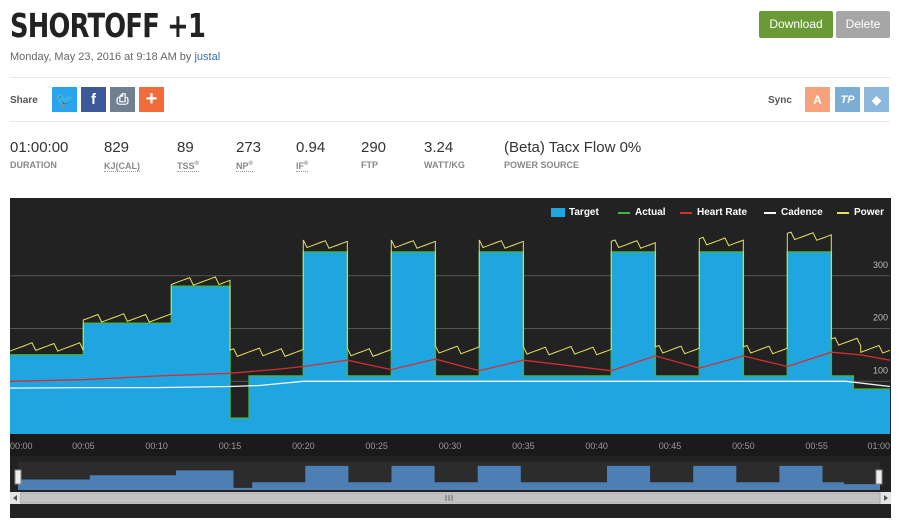 This screenshot has width=900, height=525. What do you see at coordinates (185, 147) in the screenshot?
I see `stat-value: 89` at bounding box center [185, 147].